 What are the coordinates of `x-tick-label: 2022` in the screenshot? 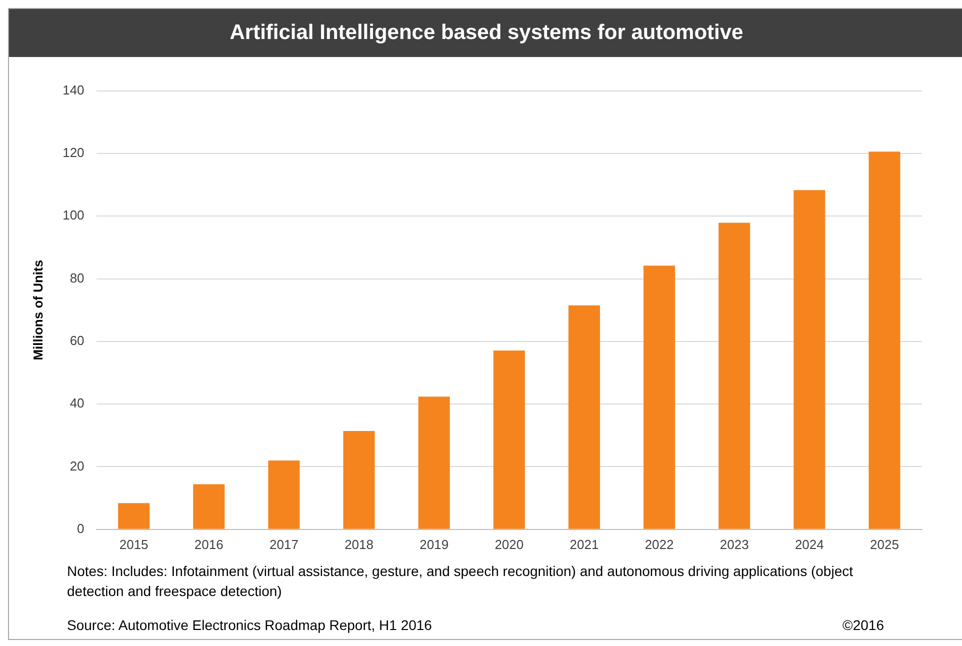 It's located at (659, 544).